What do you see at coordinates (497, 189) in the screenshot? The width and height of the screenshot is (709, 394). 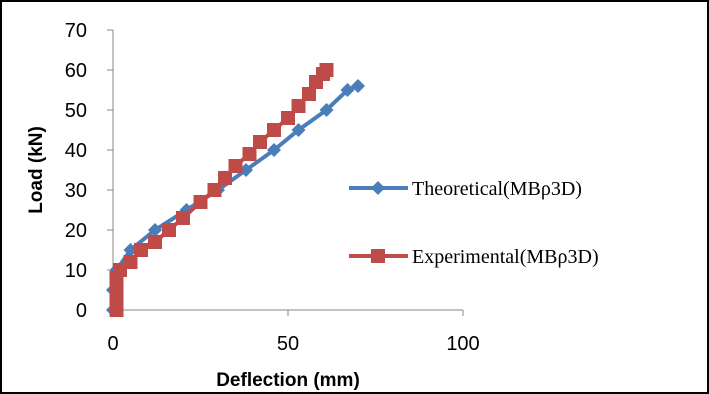 I see `legend-label: Theoretical(MBρ3D)` at bounding box center [497, 189].